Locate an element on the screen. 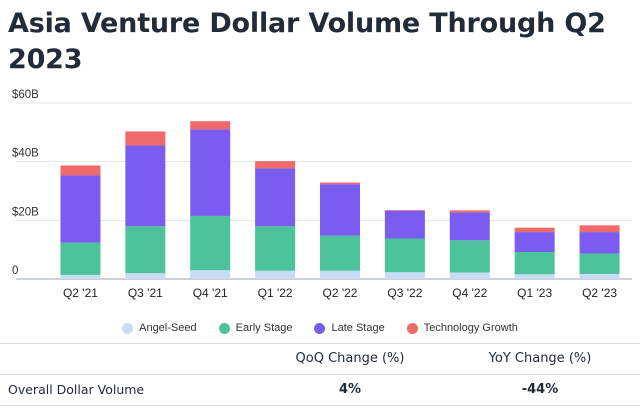 Image resolution: width=640 pixels, height=419 pixels. row-label-overall-dollar-volume: Overall Dollar Volume is located at coordinates (76, 389).